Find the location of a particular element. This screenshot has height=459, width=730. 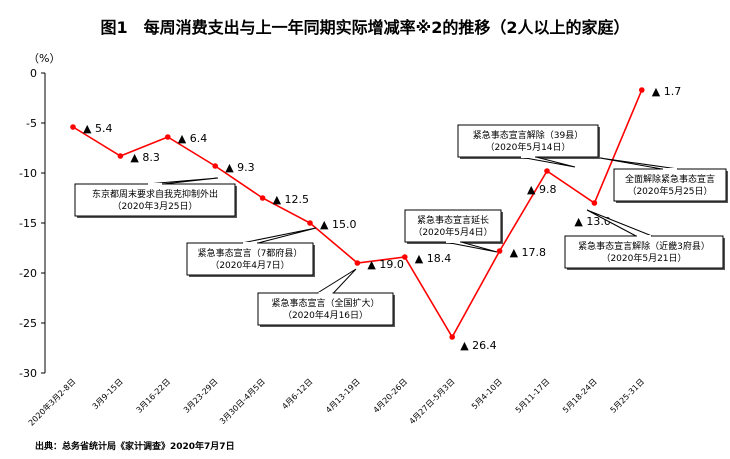

callout-text: 全面解除紧急事态宣言 is located at coordinates (670, 179).